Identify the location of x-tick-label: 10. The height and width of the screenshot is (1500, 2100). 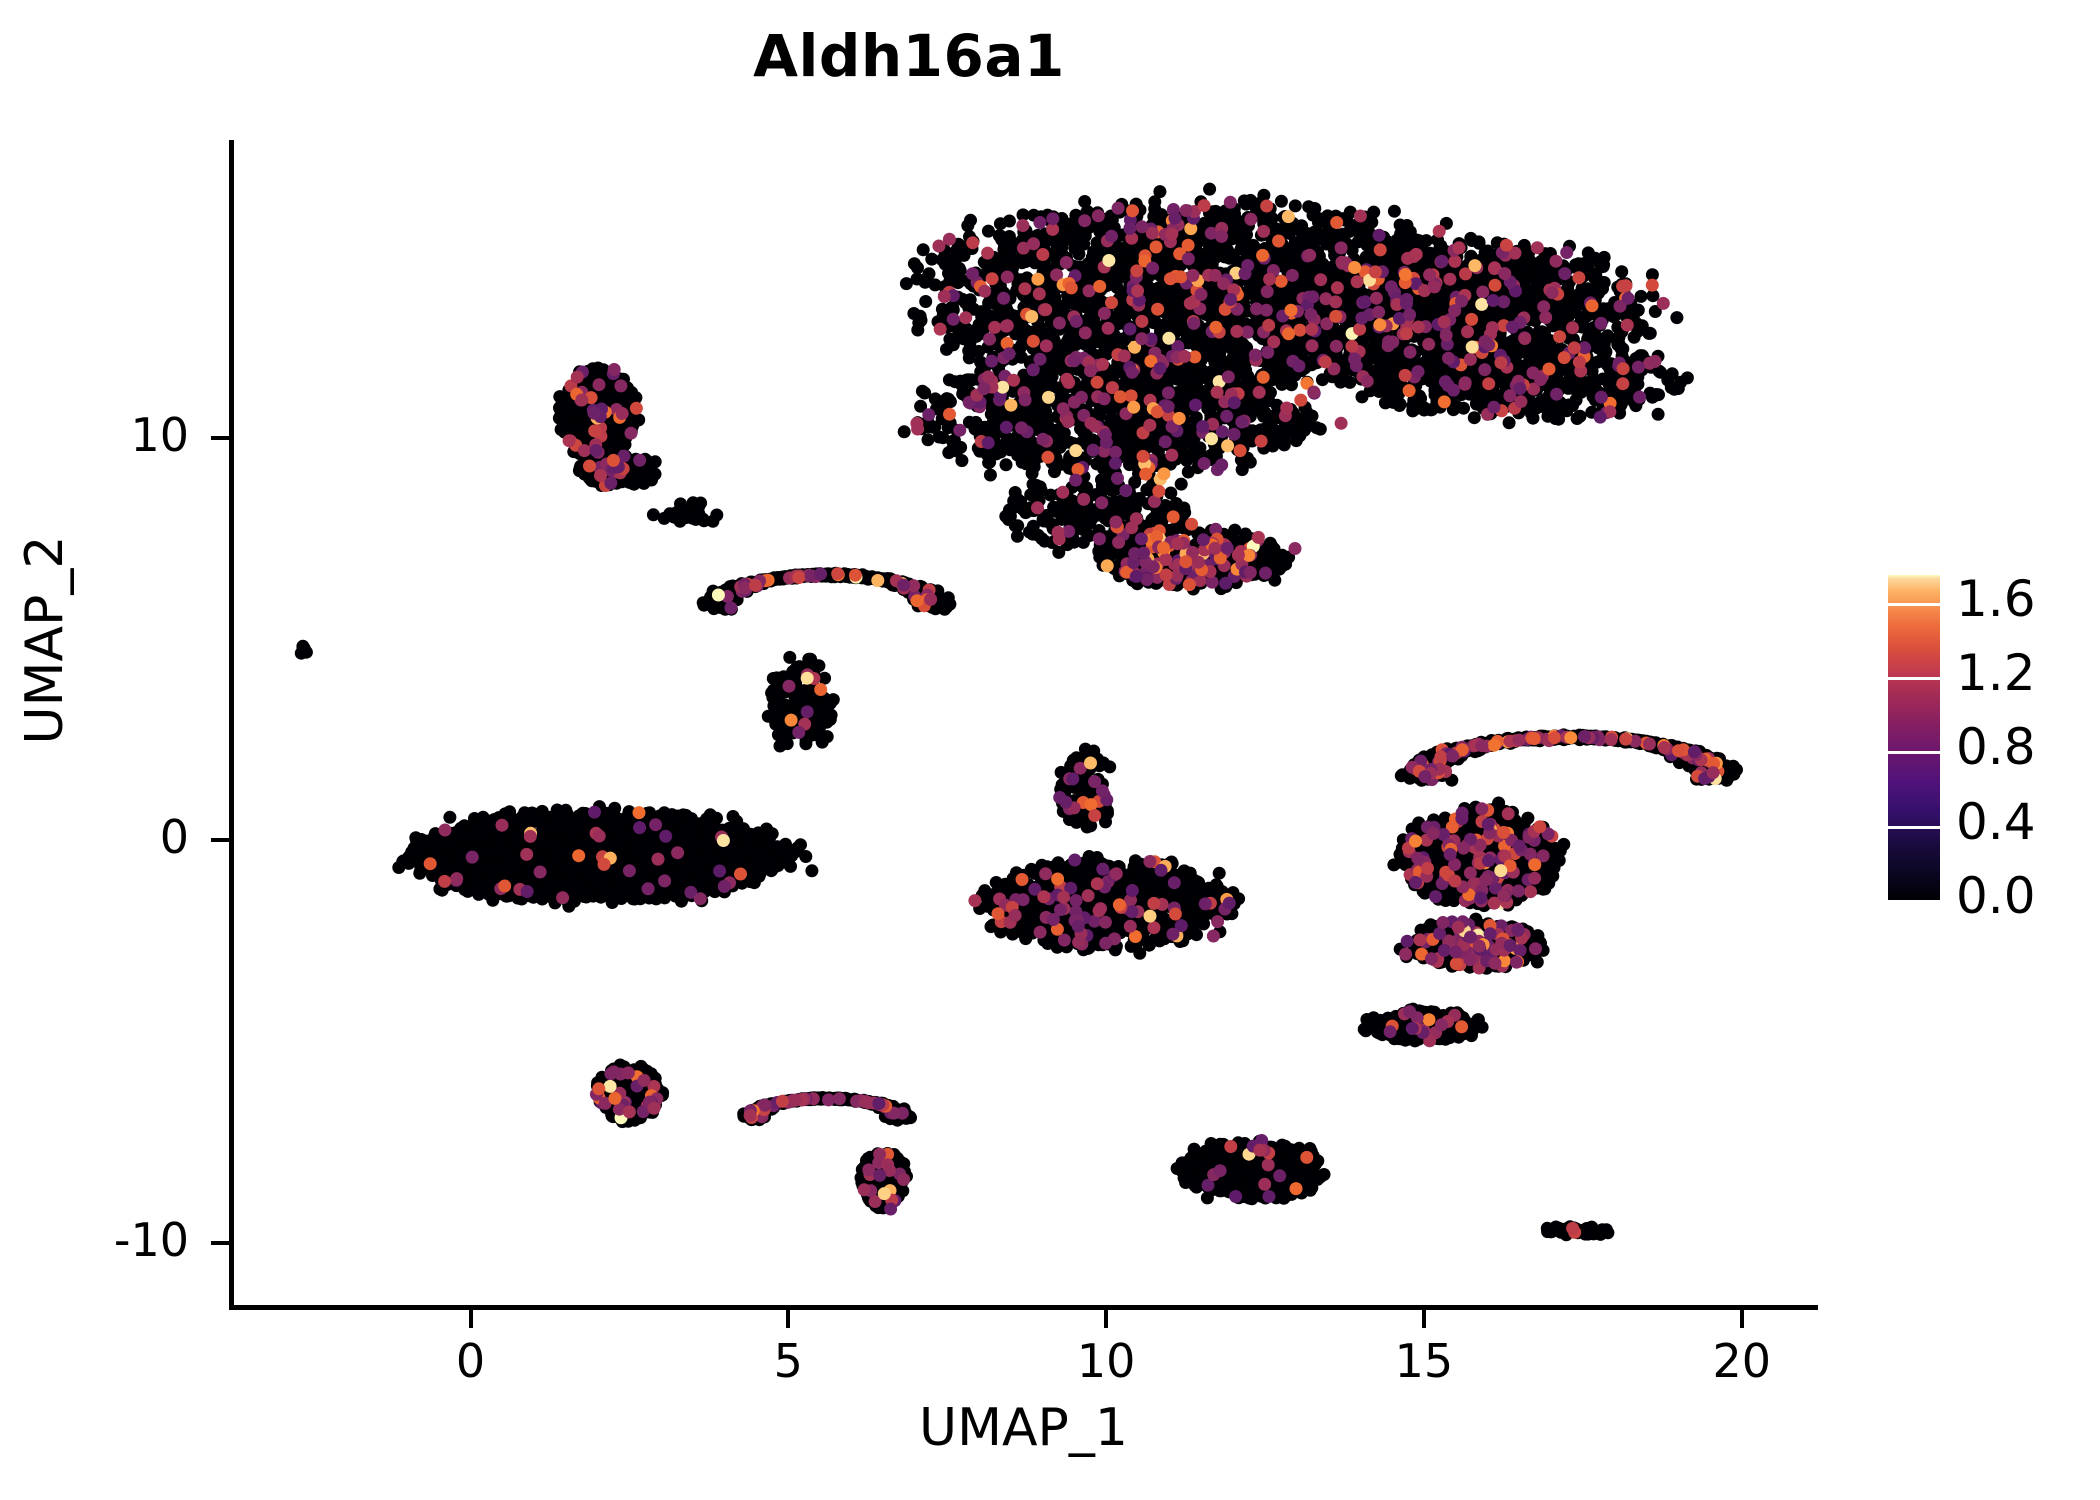
(1106, 1361).